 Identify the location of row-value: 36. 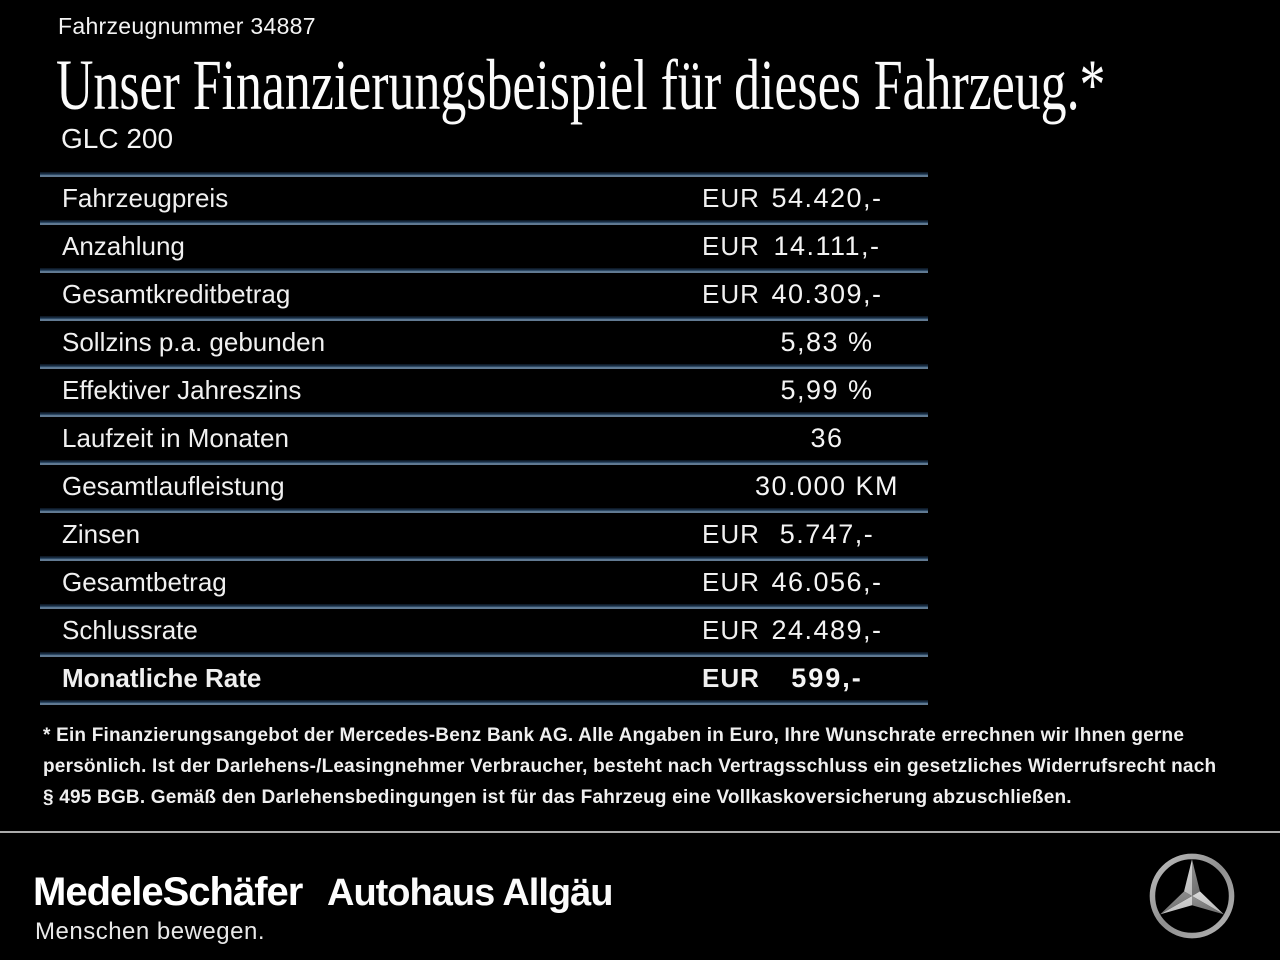
(827, 438).